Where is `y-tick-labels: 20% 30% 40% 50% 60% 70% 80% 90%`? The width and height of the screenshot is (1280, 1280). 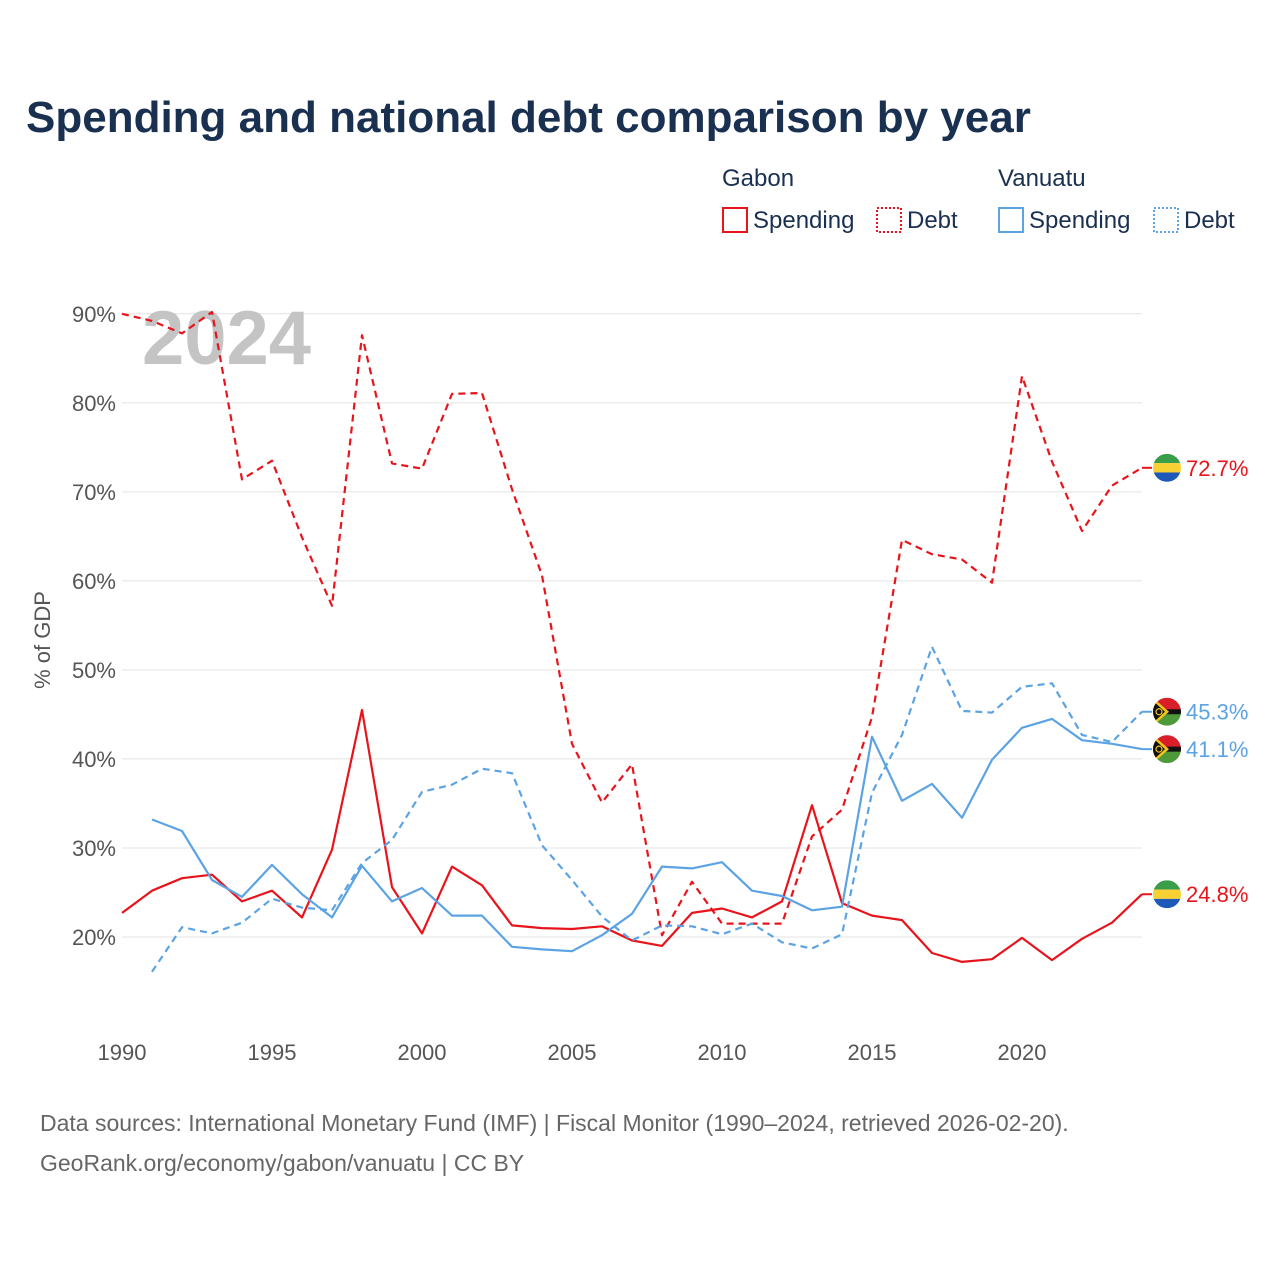
y-tick-labels: 20% 30% 40% 50% 60% 70% 80% 90% is located at coordinates (94, 626).